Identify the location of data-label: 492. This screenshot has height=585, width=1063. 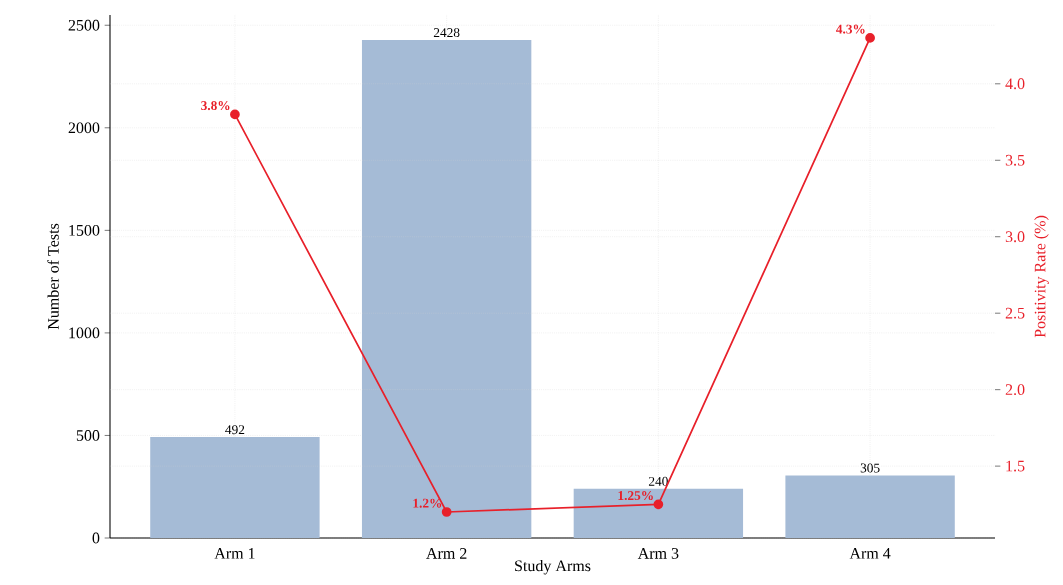
(235, 430).